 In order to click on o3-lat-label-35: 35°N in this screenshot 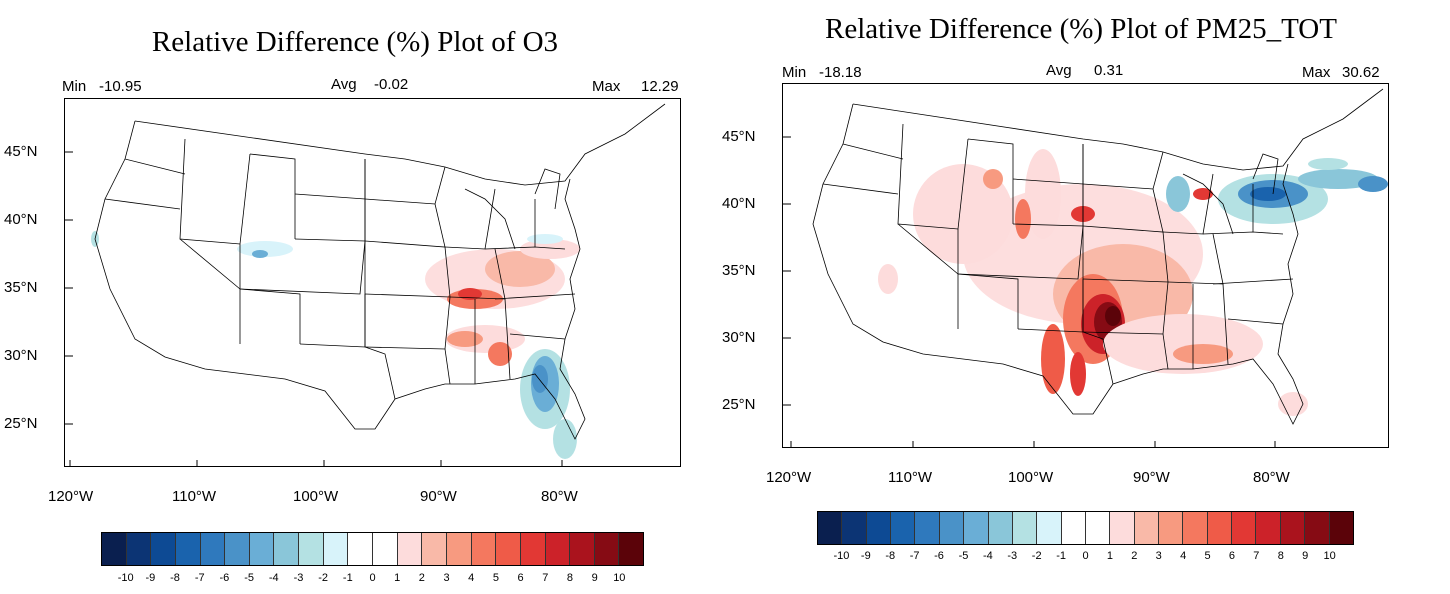, I will do `click(21, 287)`.